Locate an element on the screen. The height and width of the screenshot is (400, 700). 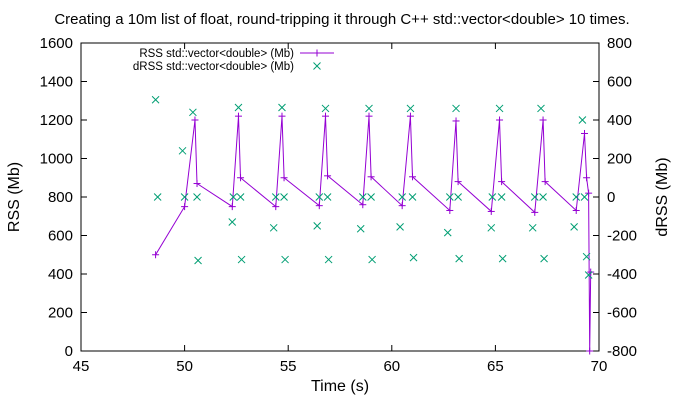
y-tick-label: 200 is located at coordinates (60, 313).